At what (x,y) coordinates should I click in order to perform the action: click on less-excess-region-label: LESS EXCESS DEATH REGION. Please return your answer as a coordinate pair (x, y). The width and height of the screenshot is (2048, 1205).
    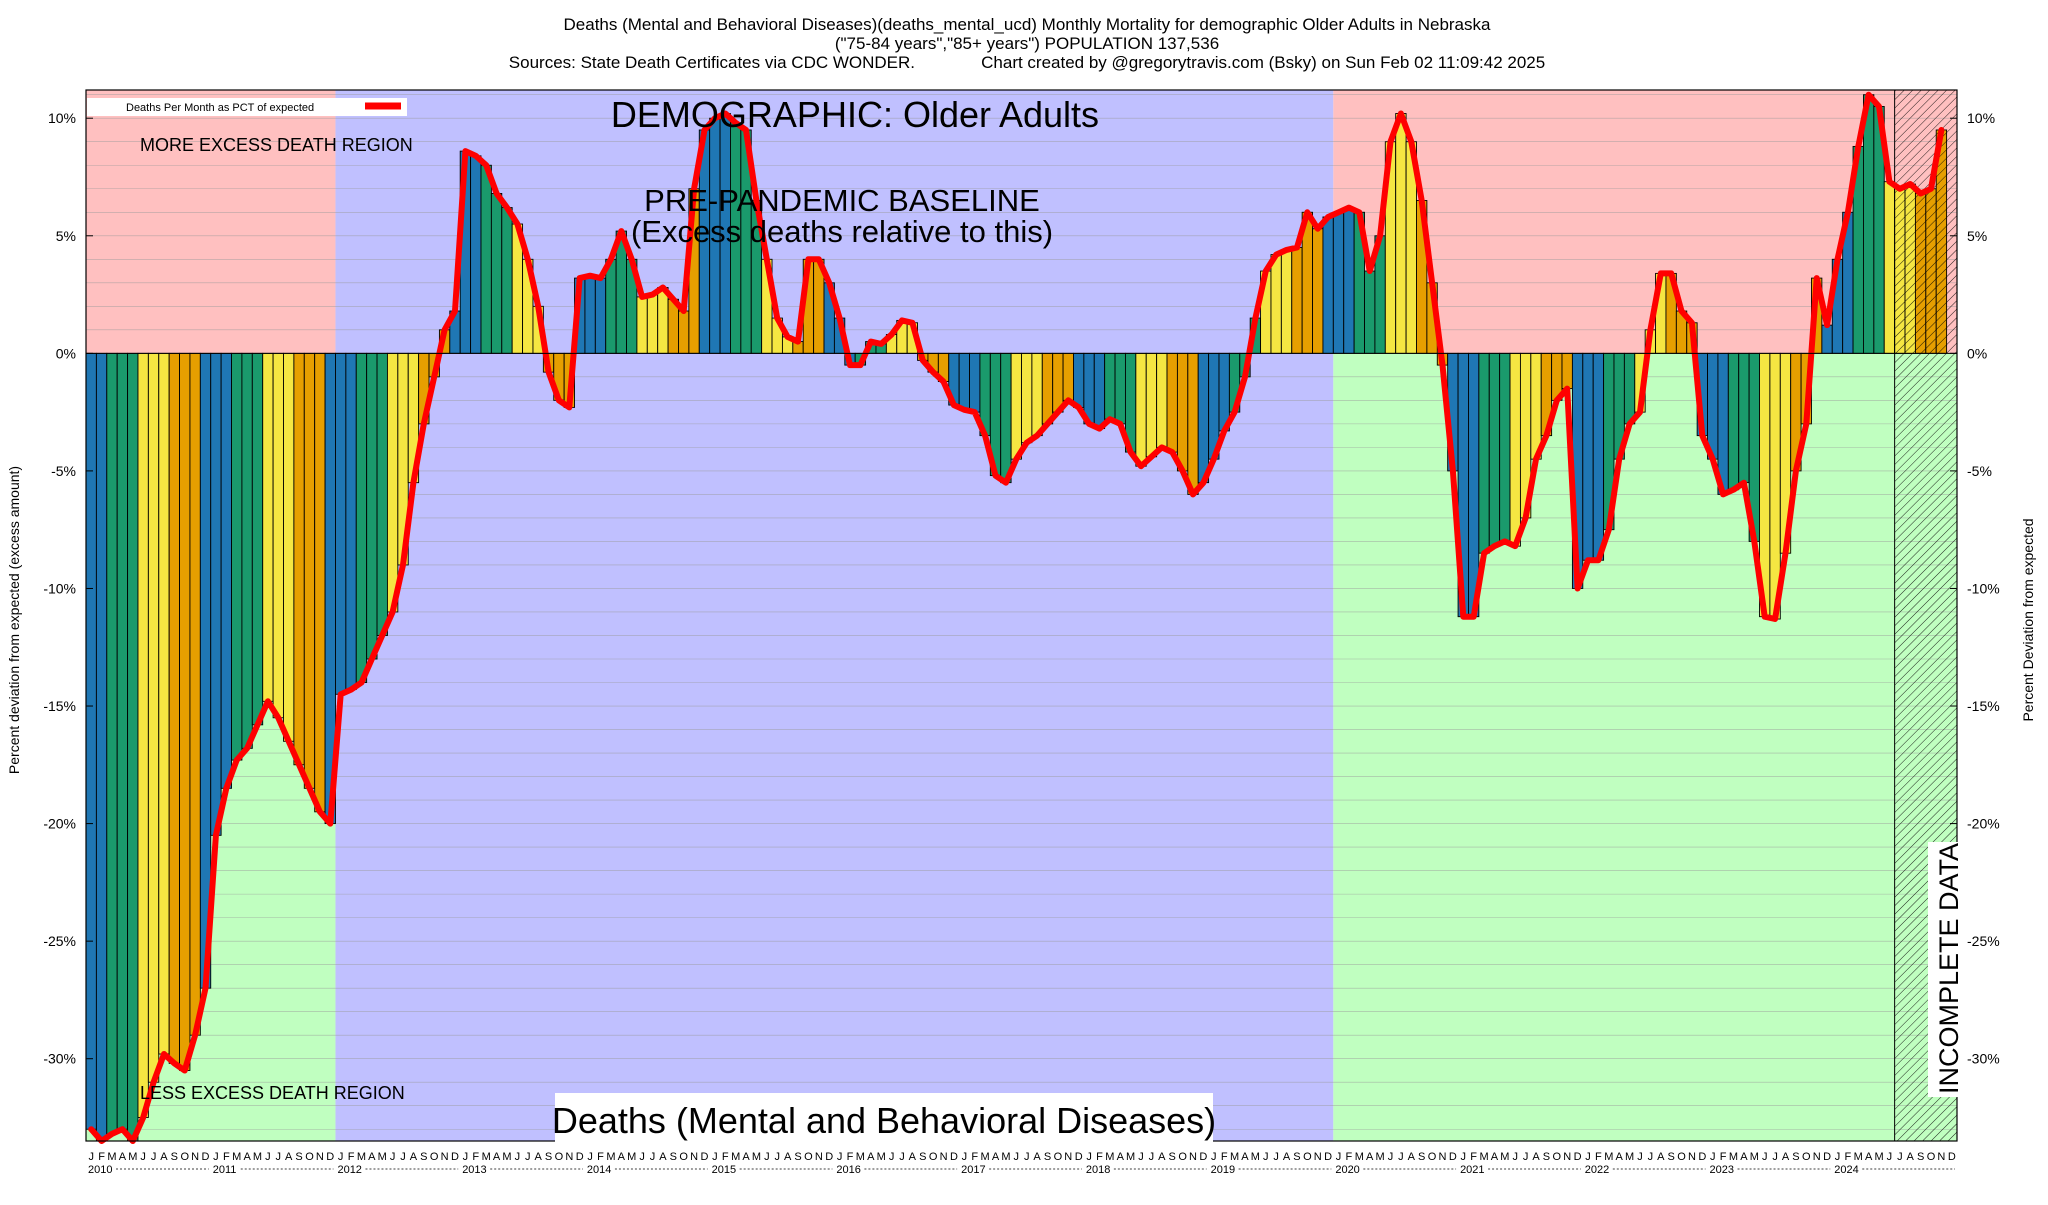
    Looking at the image, I should click on (272, 1093).